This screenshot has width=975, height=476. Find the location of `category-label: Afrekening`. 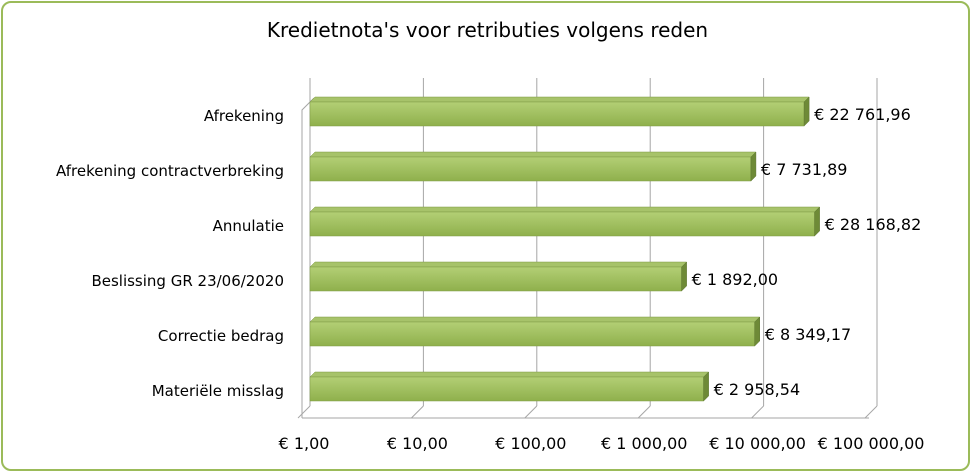

category-label: Afrekening is located at coordinates (244, 116).